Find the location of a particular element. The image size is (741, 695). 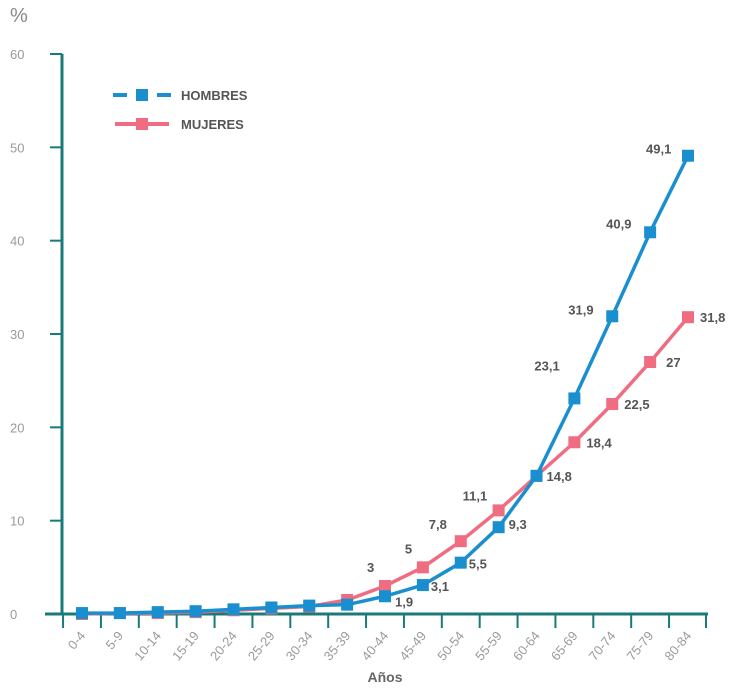

x-tick-label: 25-29 is located at coordinates (261, 645).